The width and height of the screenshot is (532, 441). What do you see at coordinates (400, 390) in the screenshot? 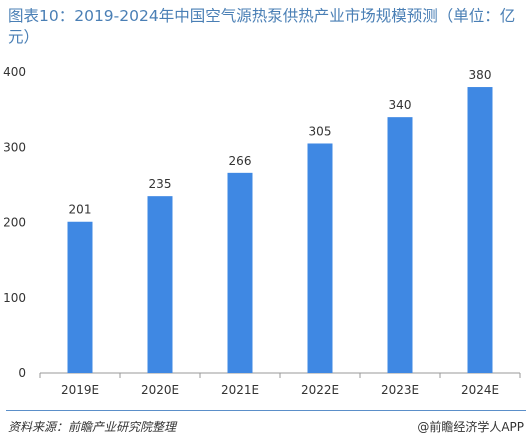
I see `x-tick-label: 2023E` at bounding box center [400, 390].